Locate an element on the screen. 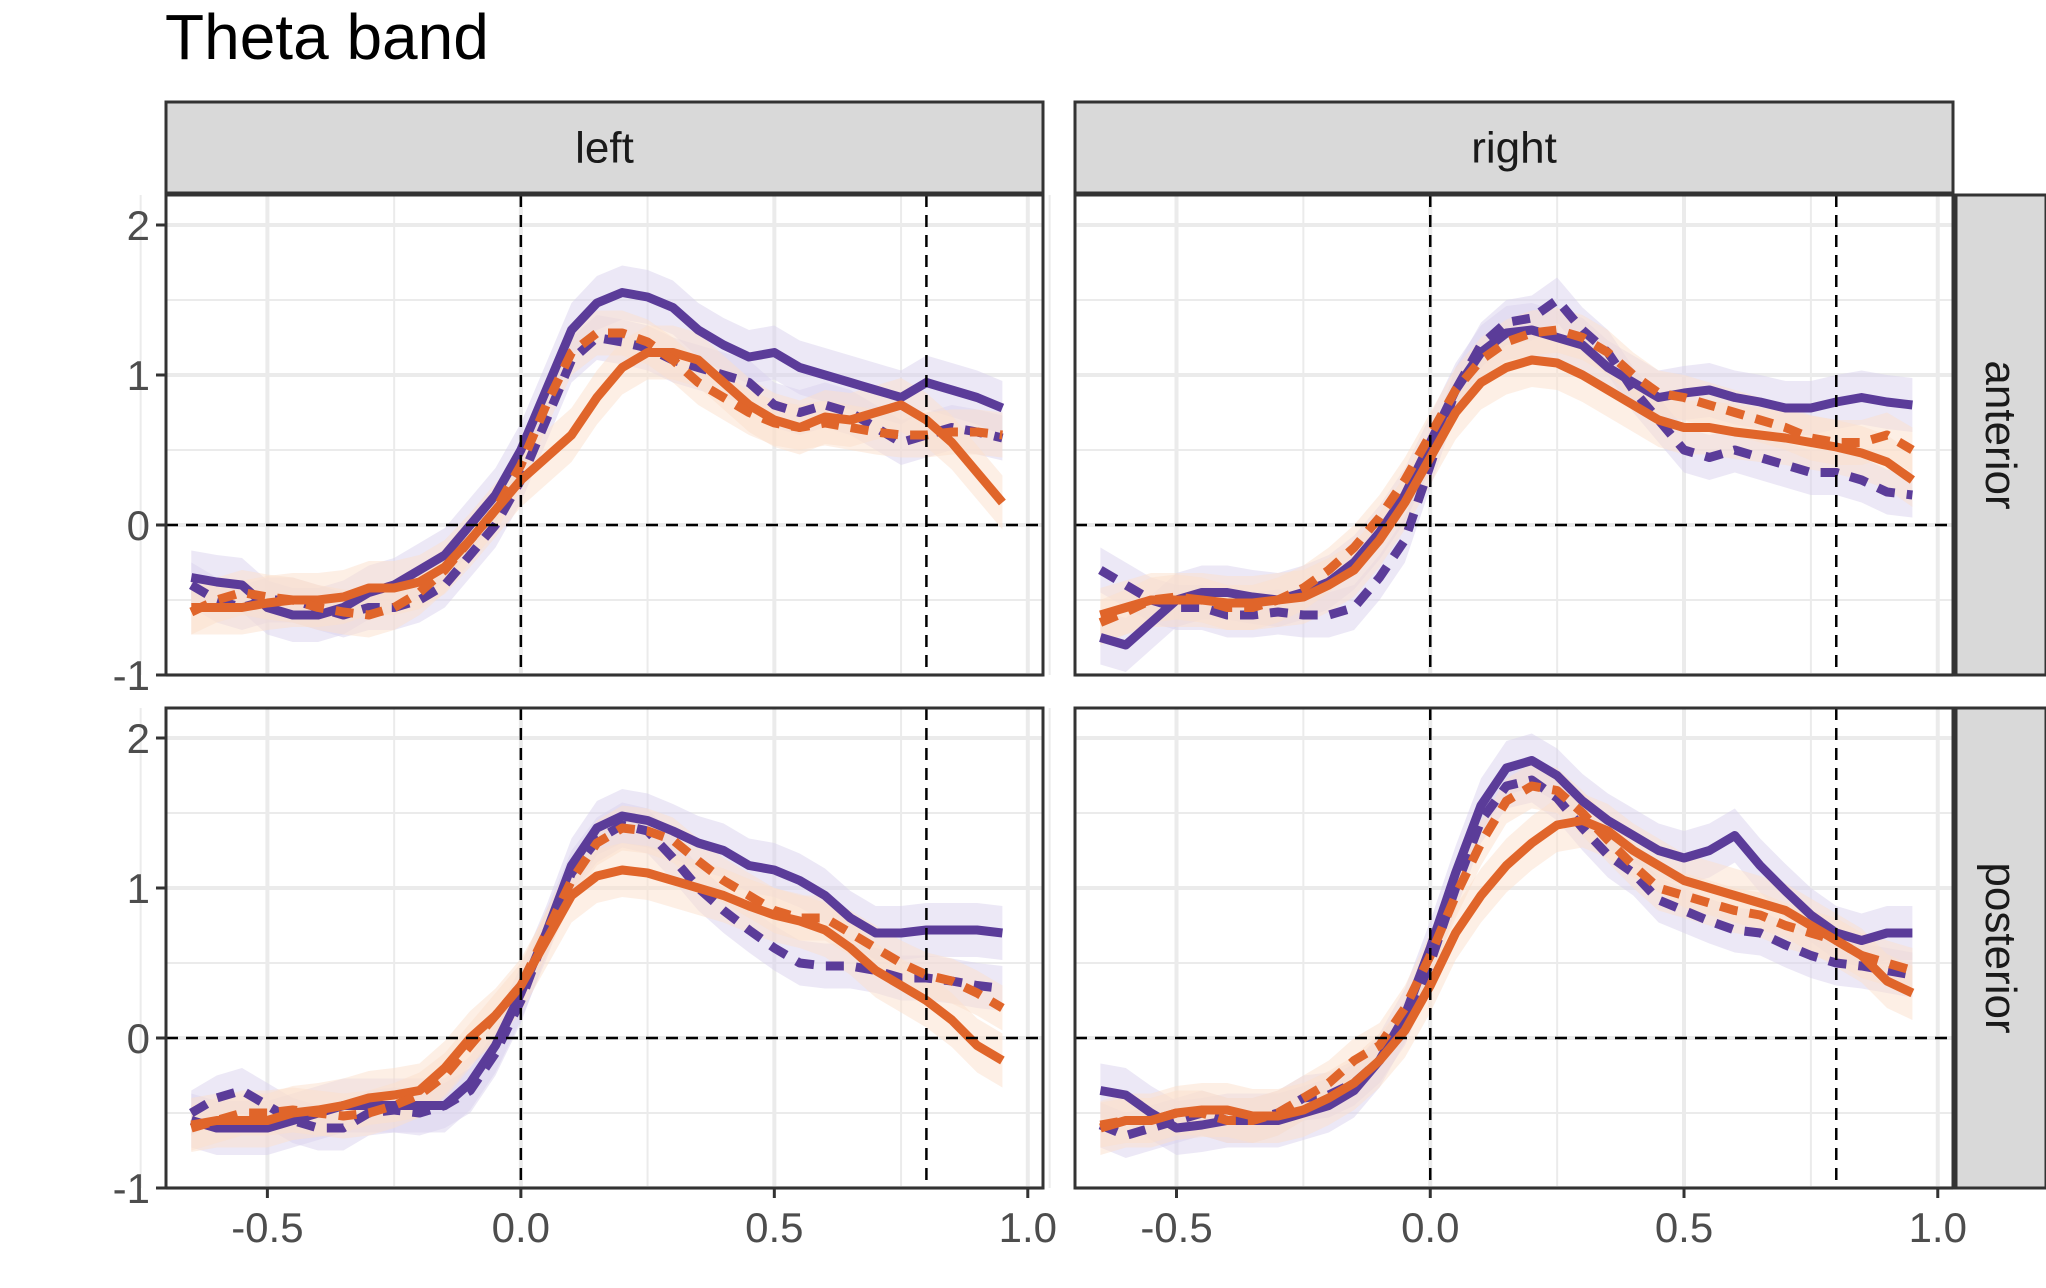  facet-strip-right is located at coordinates (1514, 147).